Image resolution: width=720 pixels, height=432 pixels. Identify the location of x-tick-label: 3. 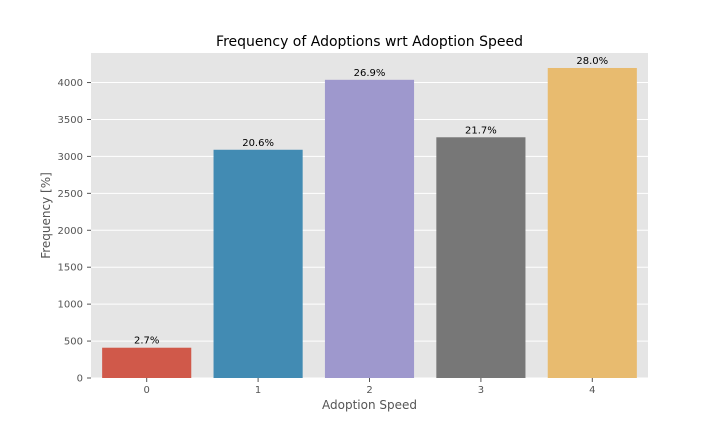
(481, 390).